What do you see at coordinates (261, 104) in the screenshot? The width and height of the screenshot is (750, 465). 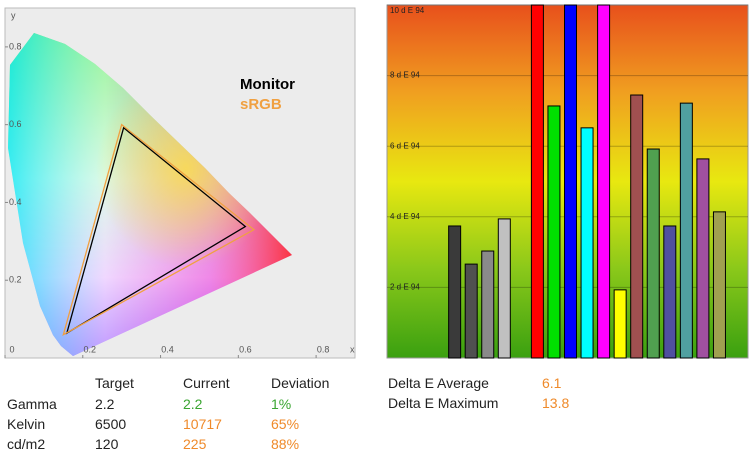 I see `legend-entry: sRGB` at bounding box center [261, 104].